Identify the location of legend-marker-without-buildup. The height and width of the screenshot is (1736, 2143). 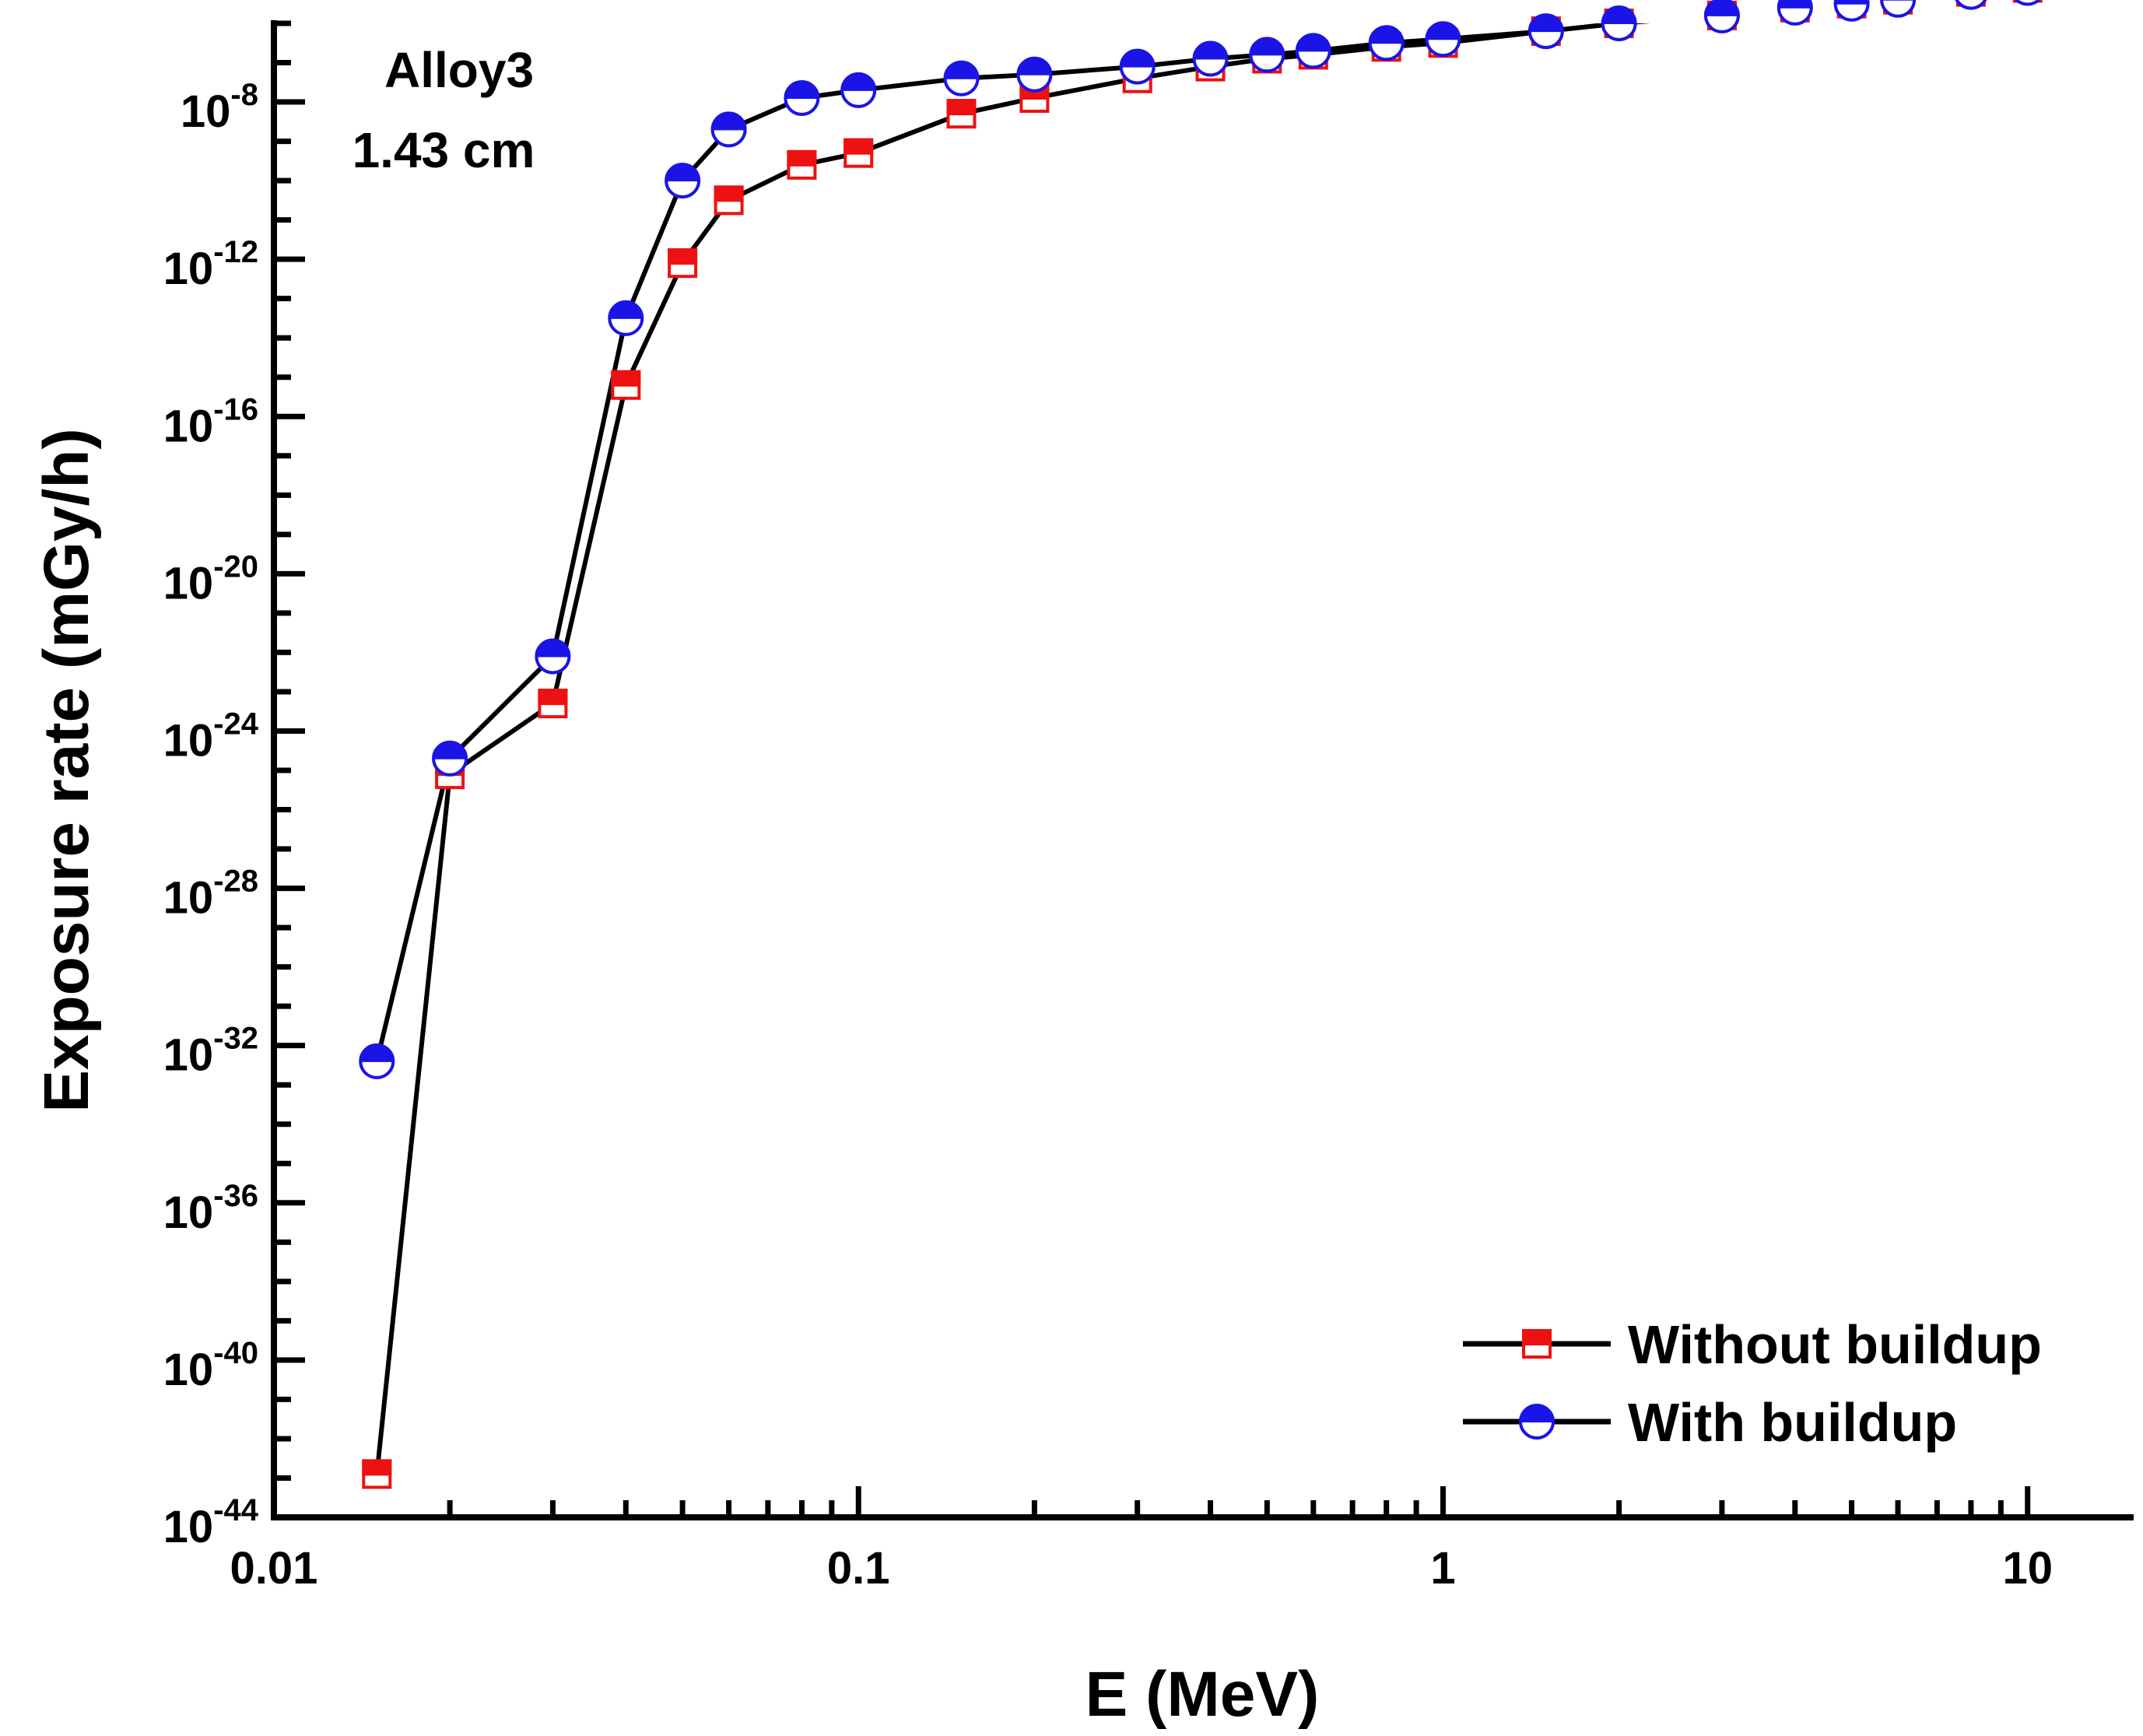
(1537, 1344).